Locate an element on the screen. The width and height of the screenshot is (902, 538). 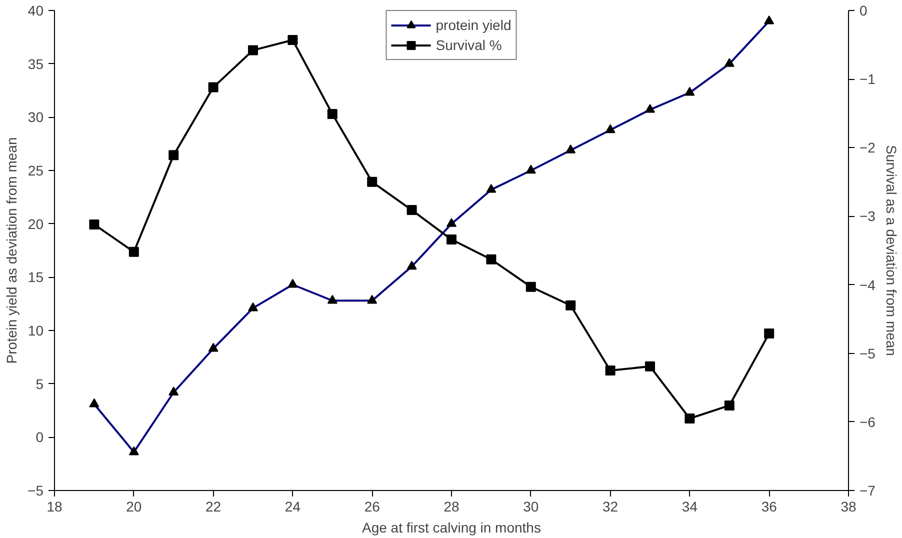
y2-tick-label: −1 is located at coordinates (868, 79).